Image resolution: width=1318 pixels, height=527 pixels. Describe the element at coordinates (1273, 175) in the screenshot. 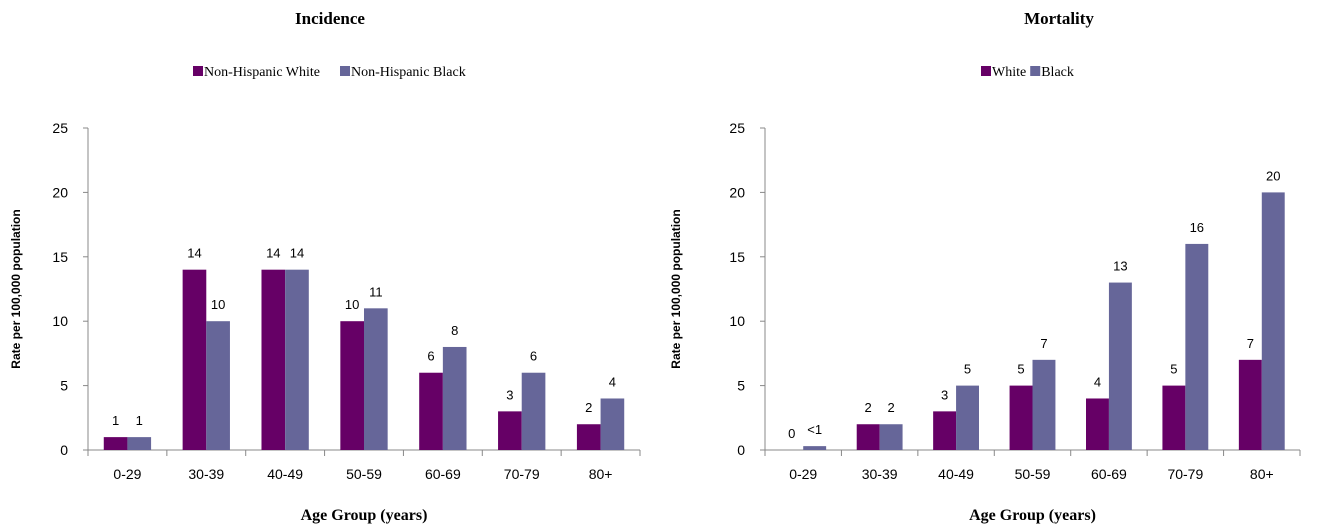

I see `data-label: 20` at that location.